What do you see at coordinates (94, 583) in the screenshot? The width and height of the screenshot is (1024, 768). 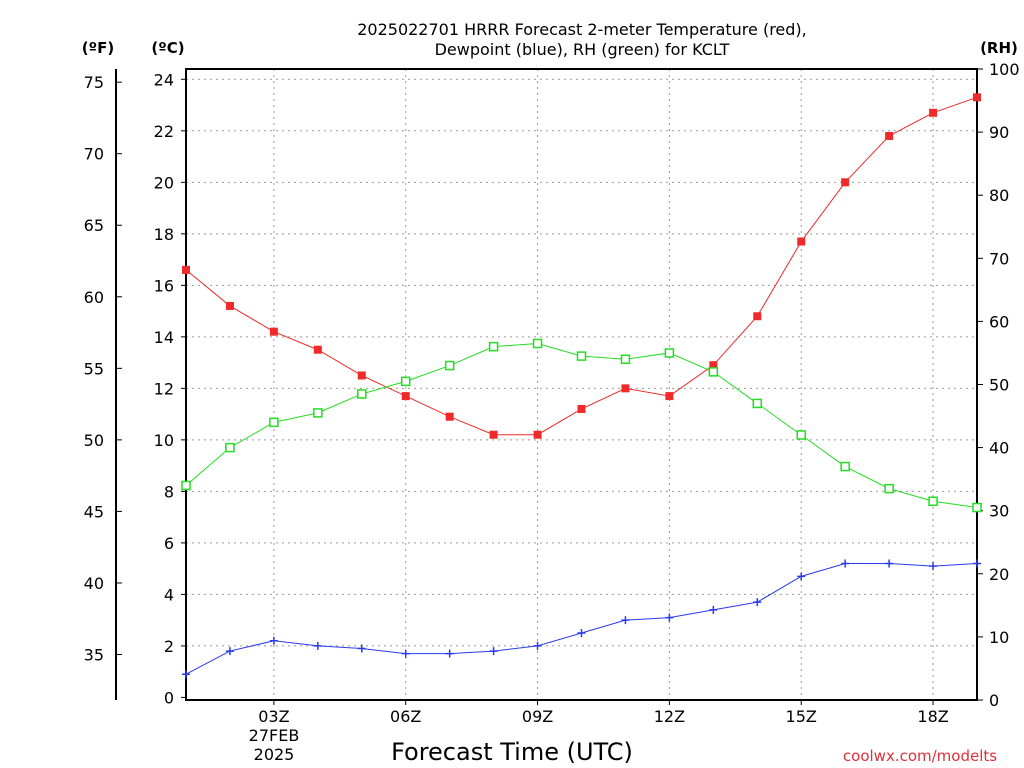 I see `fahrenheit-tick-label: 40` at bounding box center [94, 583].